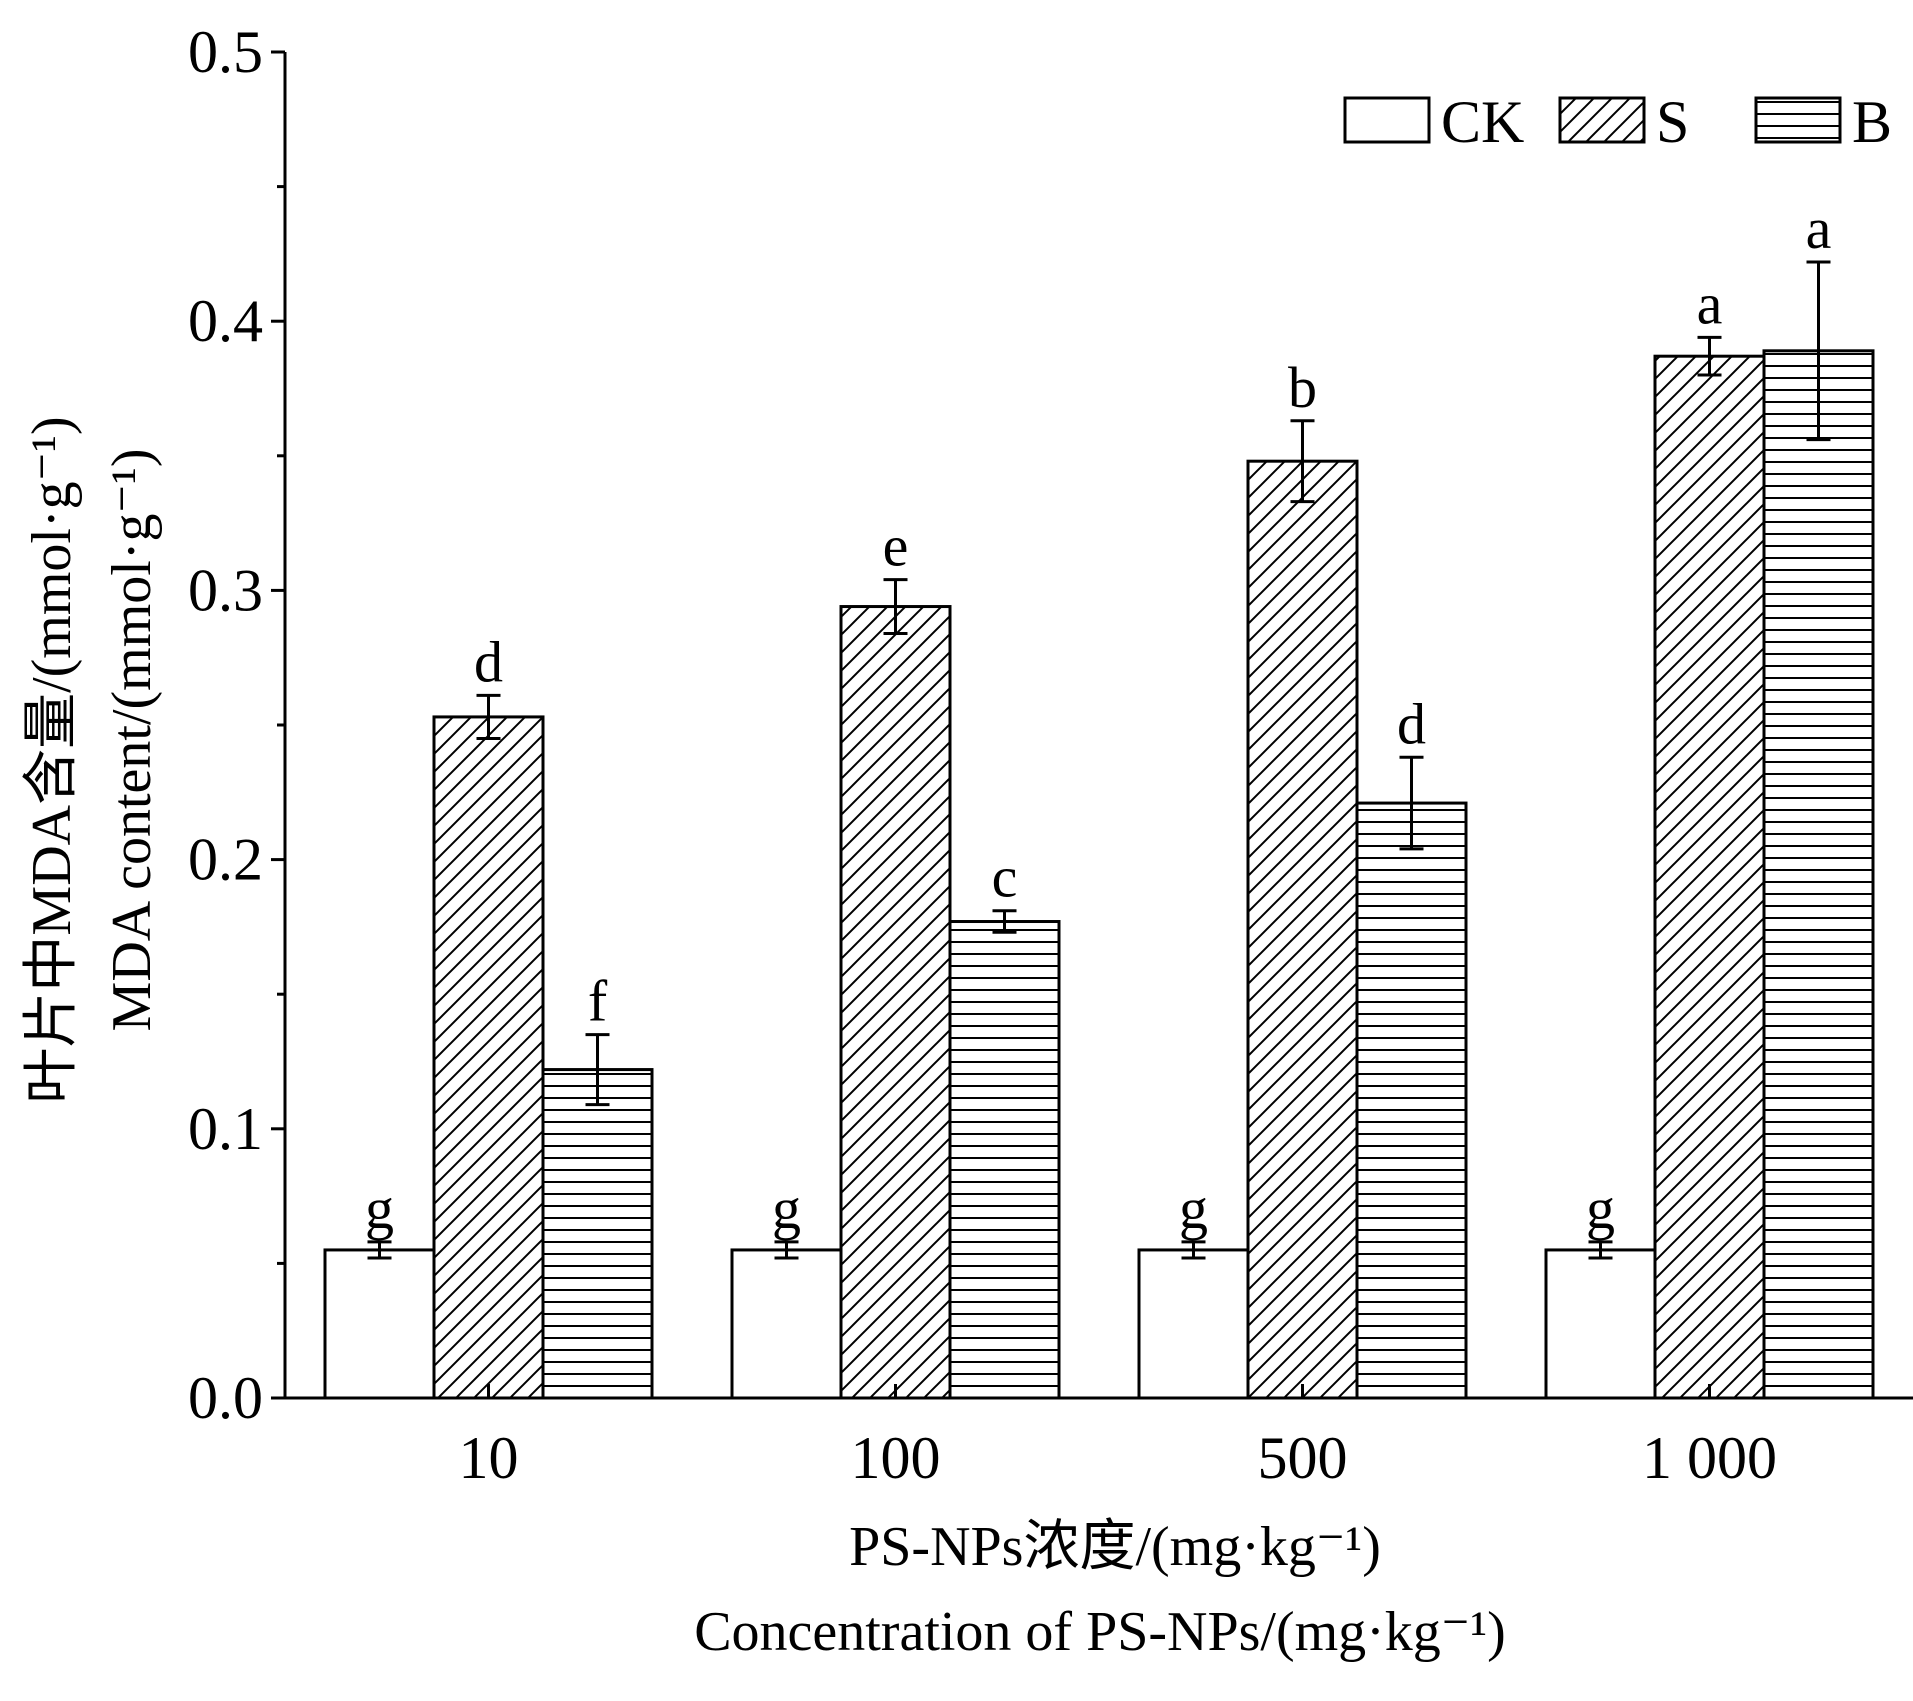 The height and width of the screenshot is (1701, 1913). What do you see at coordinates (1303, 1458) in the screenshot?
I see `x-tick-label: 500` at bounding box center [1303, 1458].